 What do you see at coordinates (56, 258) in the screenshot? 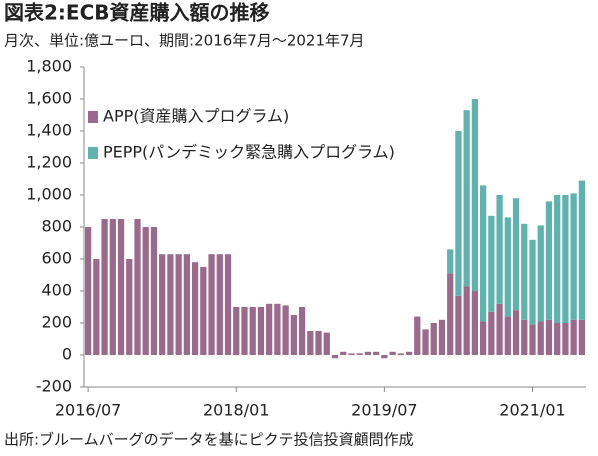
I see `y-tick-label: 600` at bounding box center [56, 258].